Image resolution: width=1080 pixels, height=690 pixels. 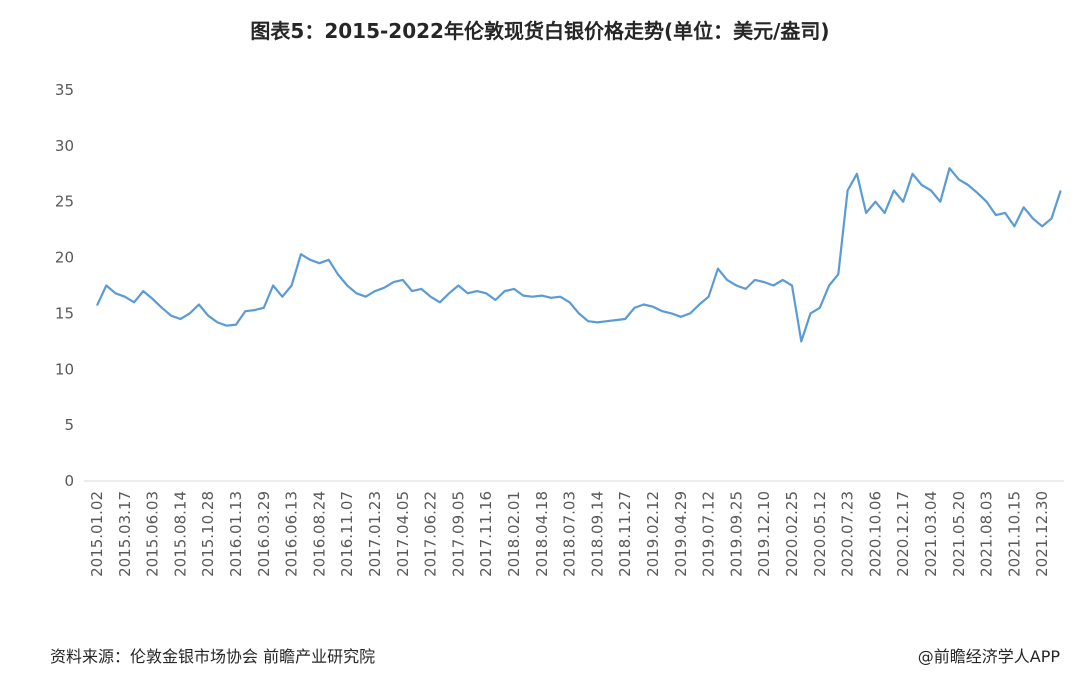 What do you see at coordinates (180, 534) in the screenshot?
I see `x-tick-label: 2015.08.14` at bounding box center [180, 534].